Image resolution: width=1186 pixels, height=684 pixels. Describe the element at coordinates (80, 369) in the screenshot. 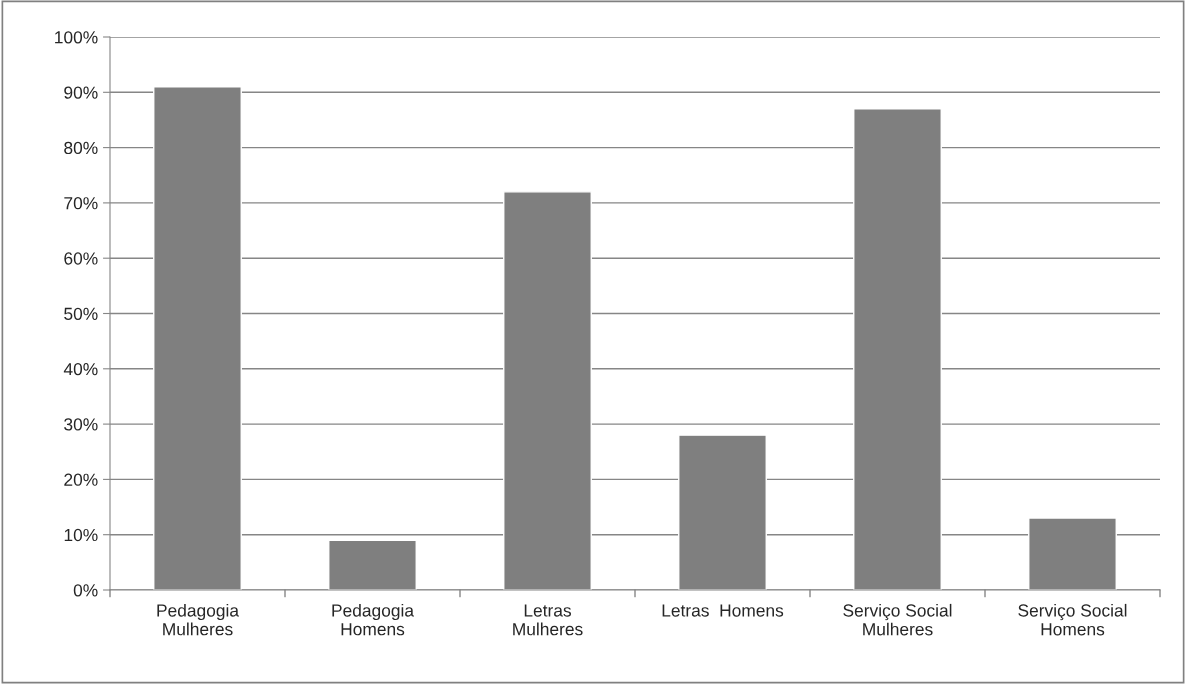

I see `y-tick-label: 40%` at that location.